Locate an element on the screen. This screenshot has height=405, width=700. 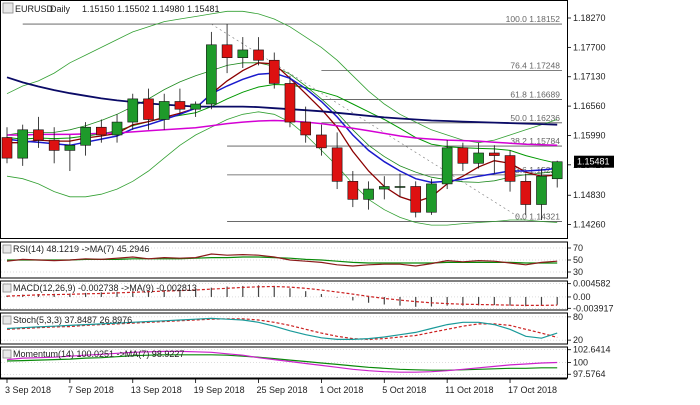
current-price-box is located at coordinates (594, 161).